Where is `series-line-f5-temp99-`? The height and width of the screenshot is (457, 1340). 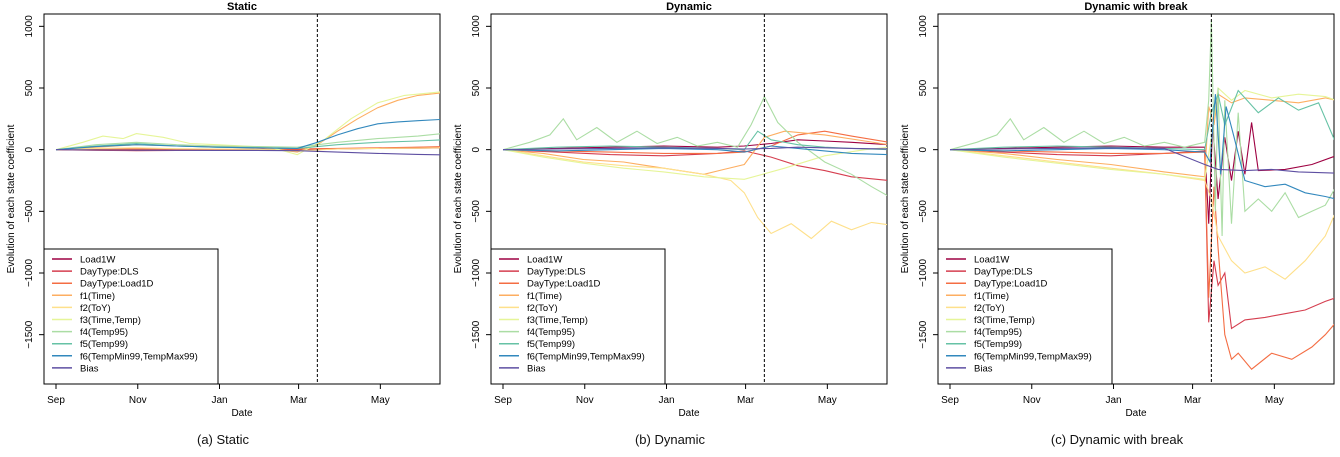
series-line-f5-temp99- is located at coordinates (1141, 120).